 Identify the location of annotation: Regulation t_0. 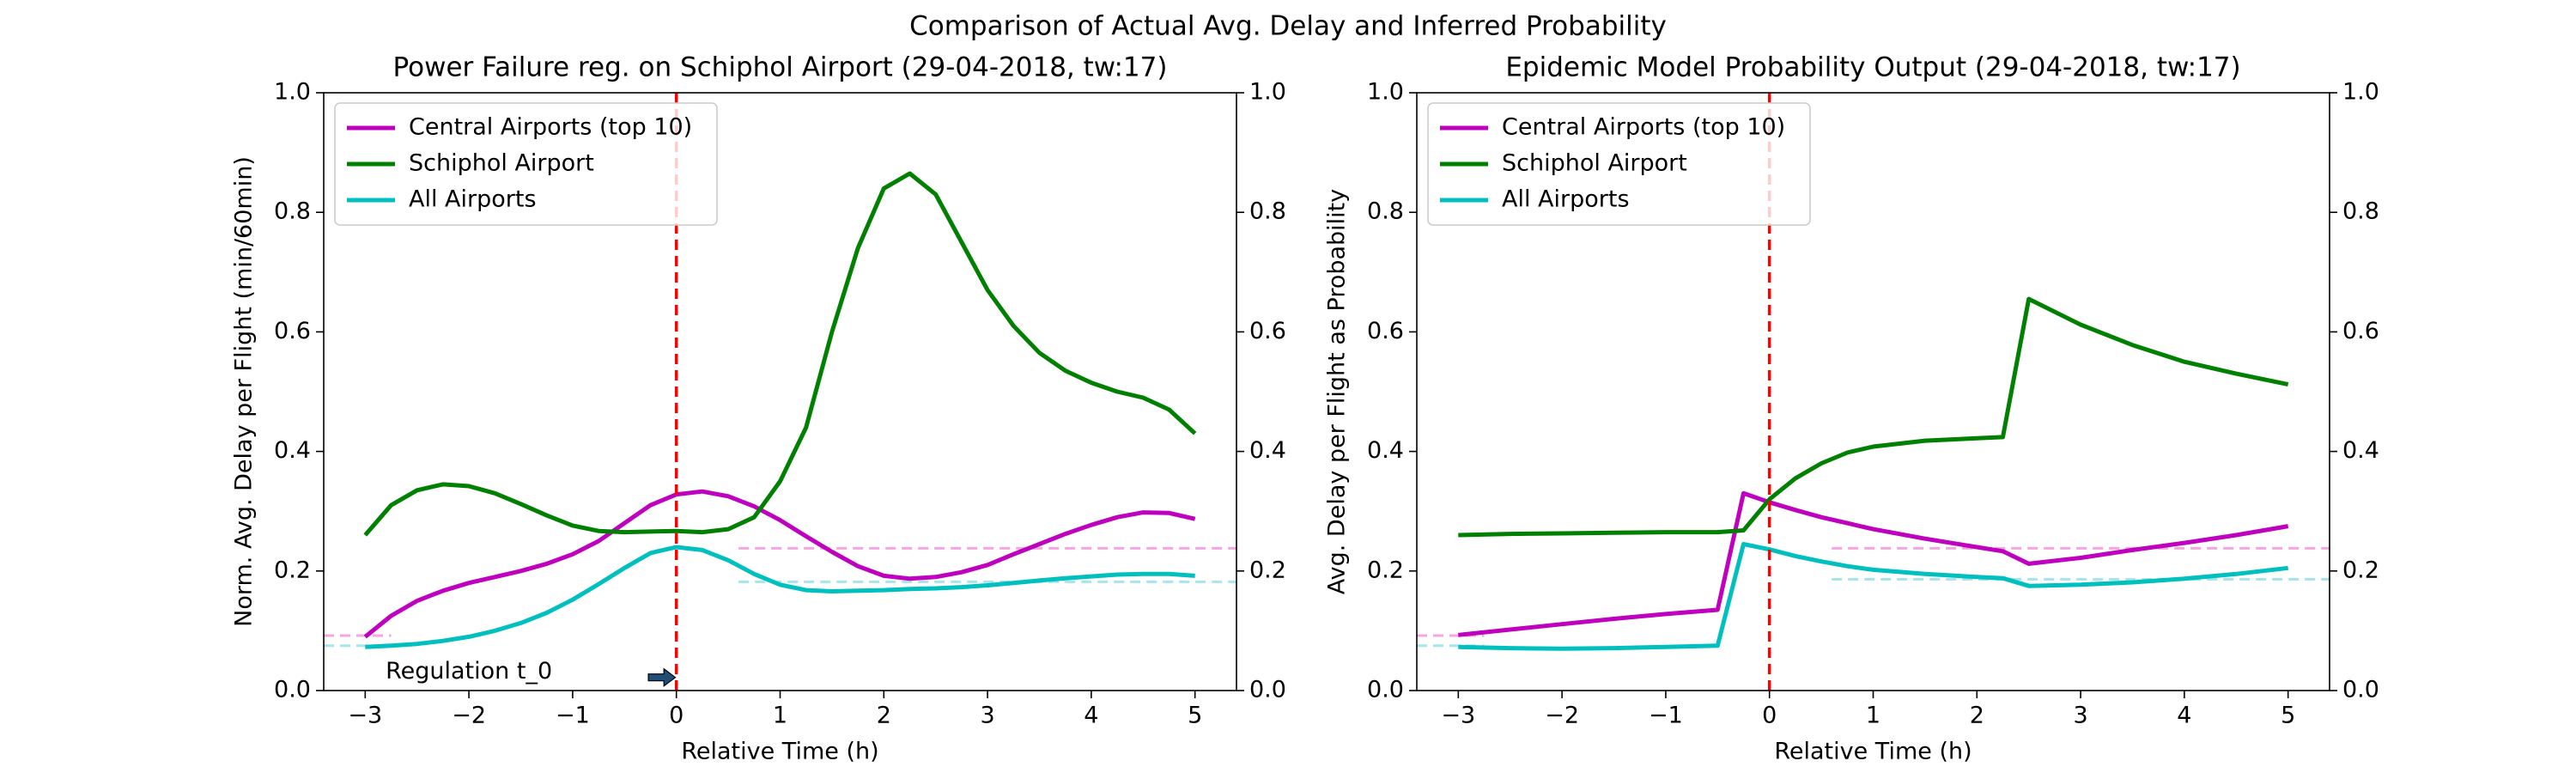
(469, 671).